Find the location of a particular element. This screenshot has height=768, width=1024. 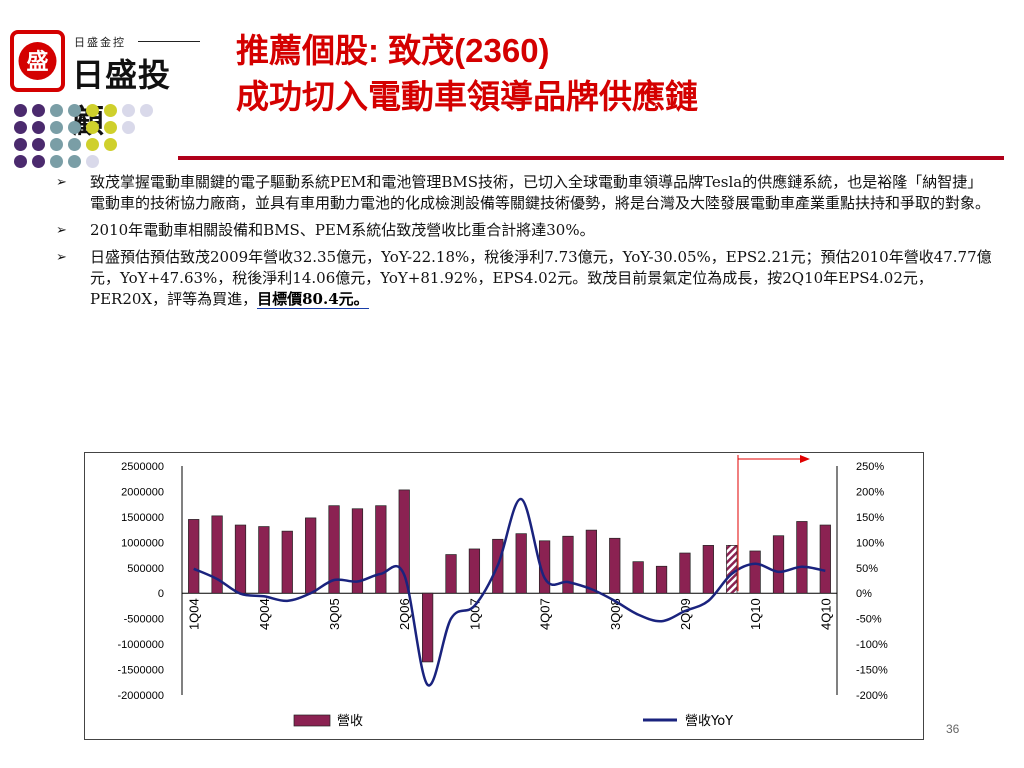

x-tick-label: 4Q07 is located at coordinates (545, 614).